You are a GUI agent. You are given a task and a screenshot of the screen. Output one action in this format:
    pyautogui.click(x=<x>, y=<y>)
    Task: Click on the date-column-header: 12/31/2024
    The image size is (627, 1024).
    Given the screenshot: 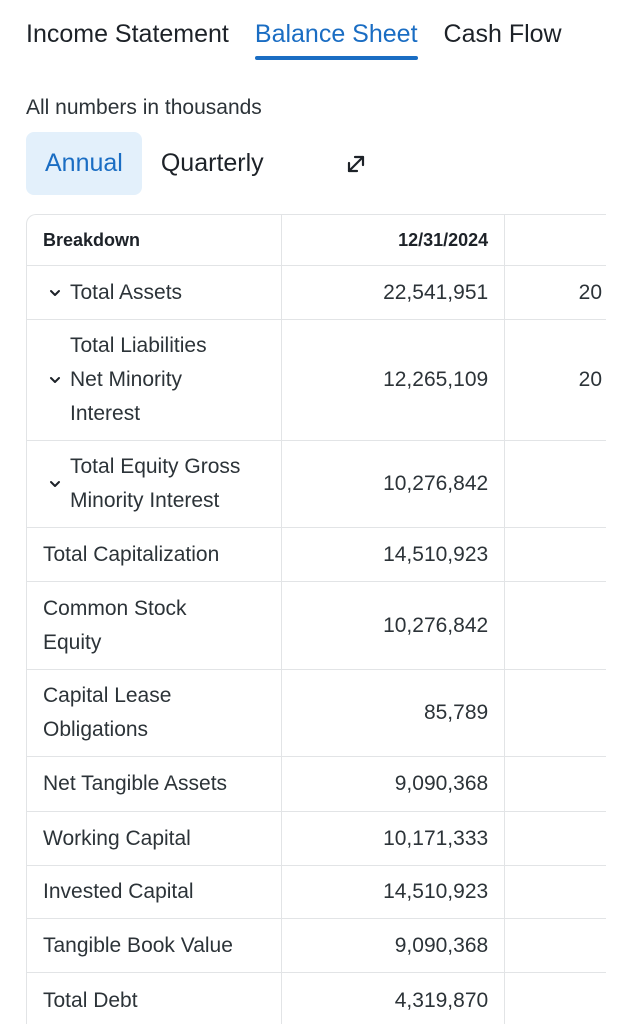 What is the action you would take?
    pyautogui.click(x=394, y=240)
    